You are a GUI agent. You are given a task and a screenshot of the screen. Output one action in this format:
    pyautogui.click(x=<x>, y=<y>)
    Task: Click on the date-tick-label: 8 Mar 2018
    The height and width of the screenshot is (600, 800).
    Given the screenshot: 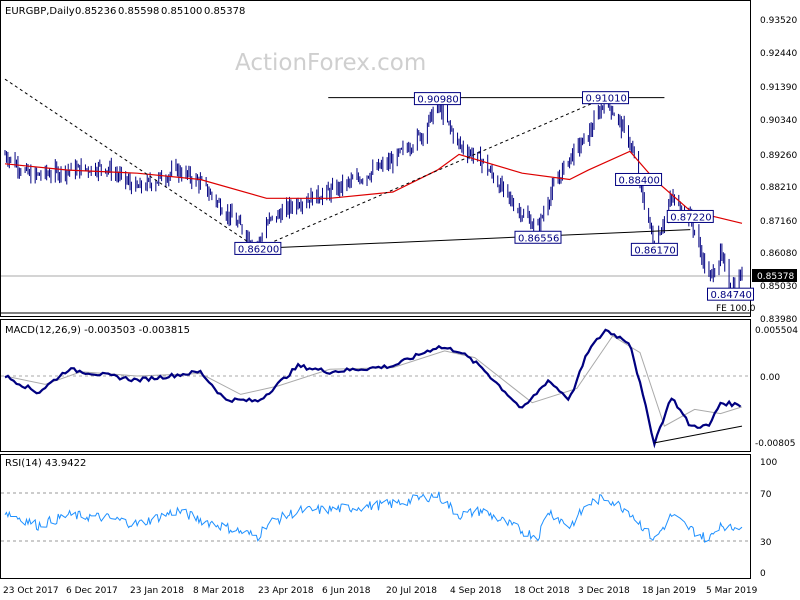 What is the action you would take?
    pyautogui.click(x=219, y=591)
    